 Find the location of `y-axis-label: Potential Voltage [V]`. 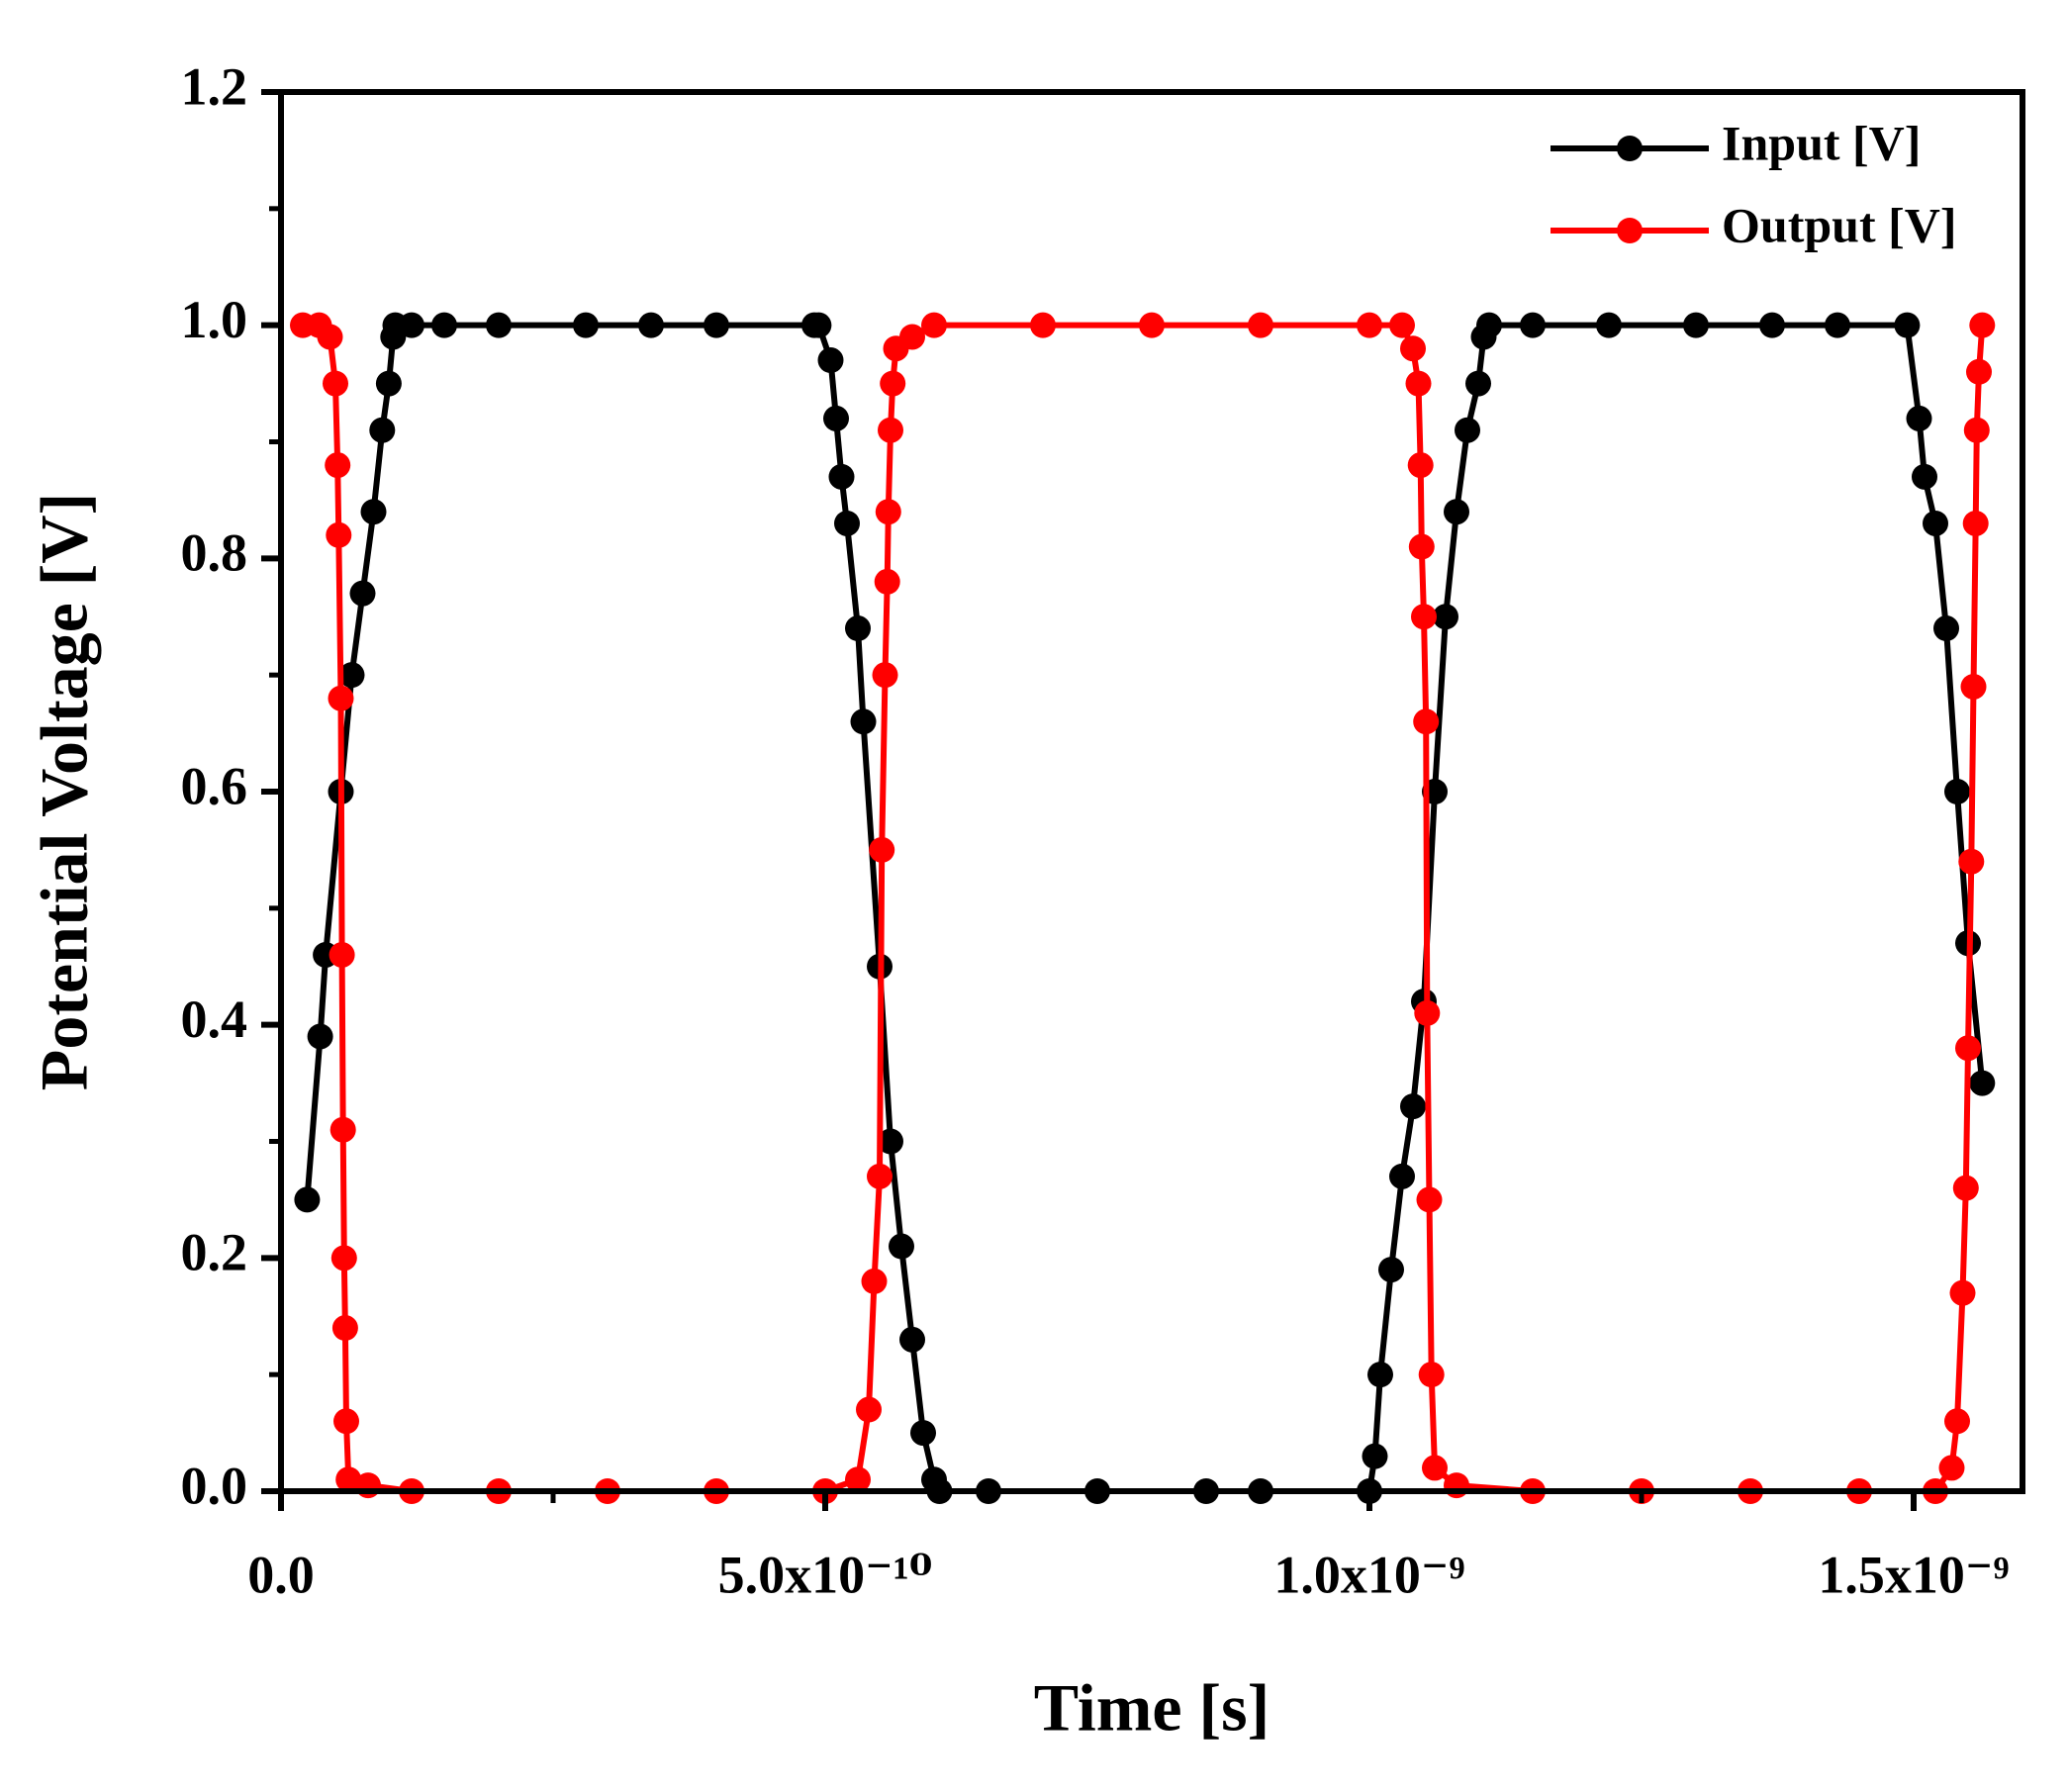

y-axis-label: Potential Voltage [V] is located at coordinates (64, 792).